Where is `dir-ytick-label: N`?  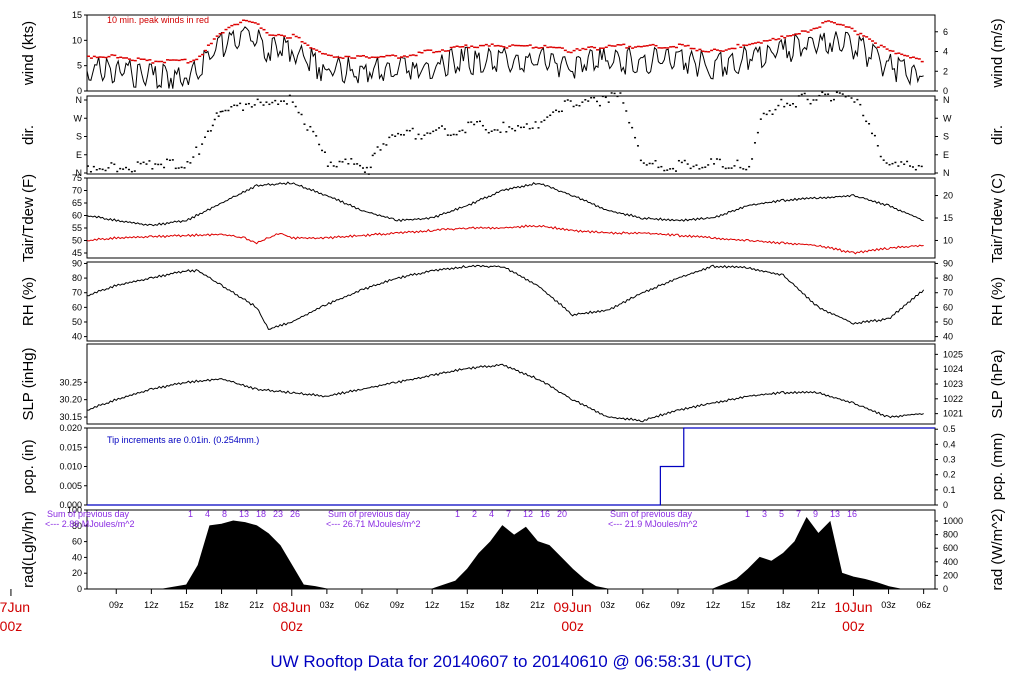
dir-ytick-label: N is located at coordinates (79, 100).